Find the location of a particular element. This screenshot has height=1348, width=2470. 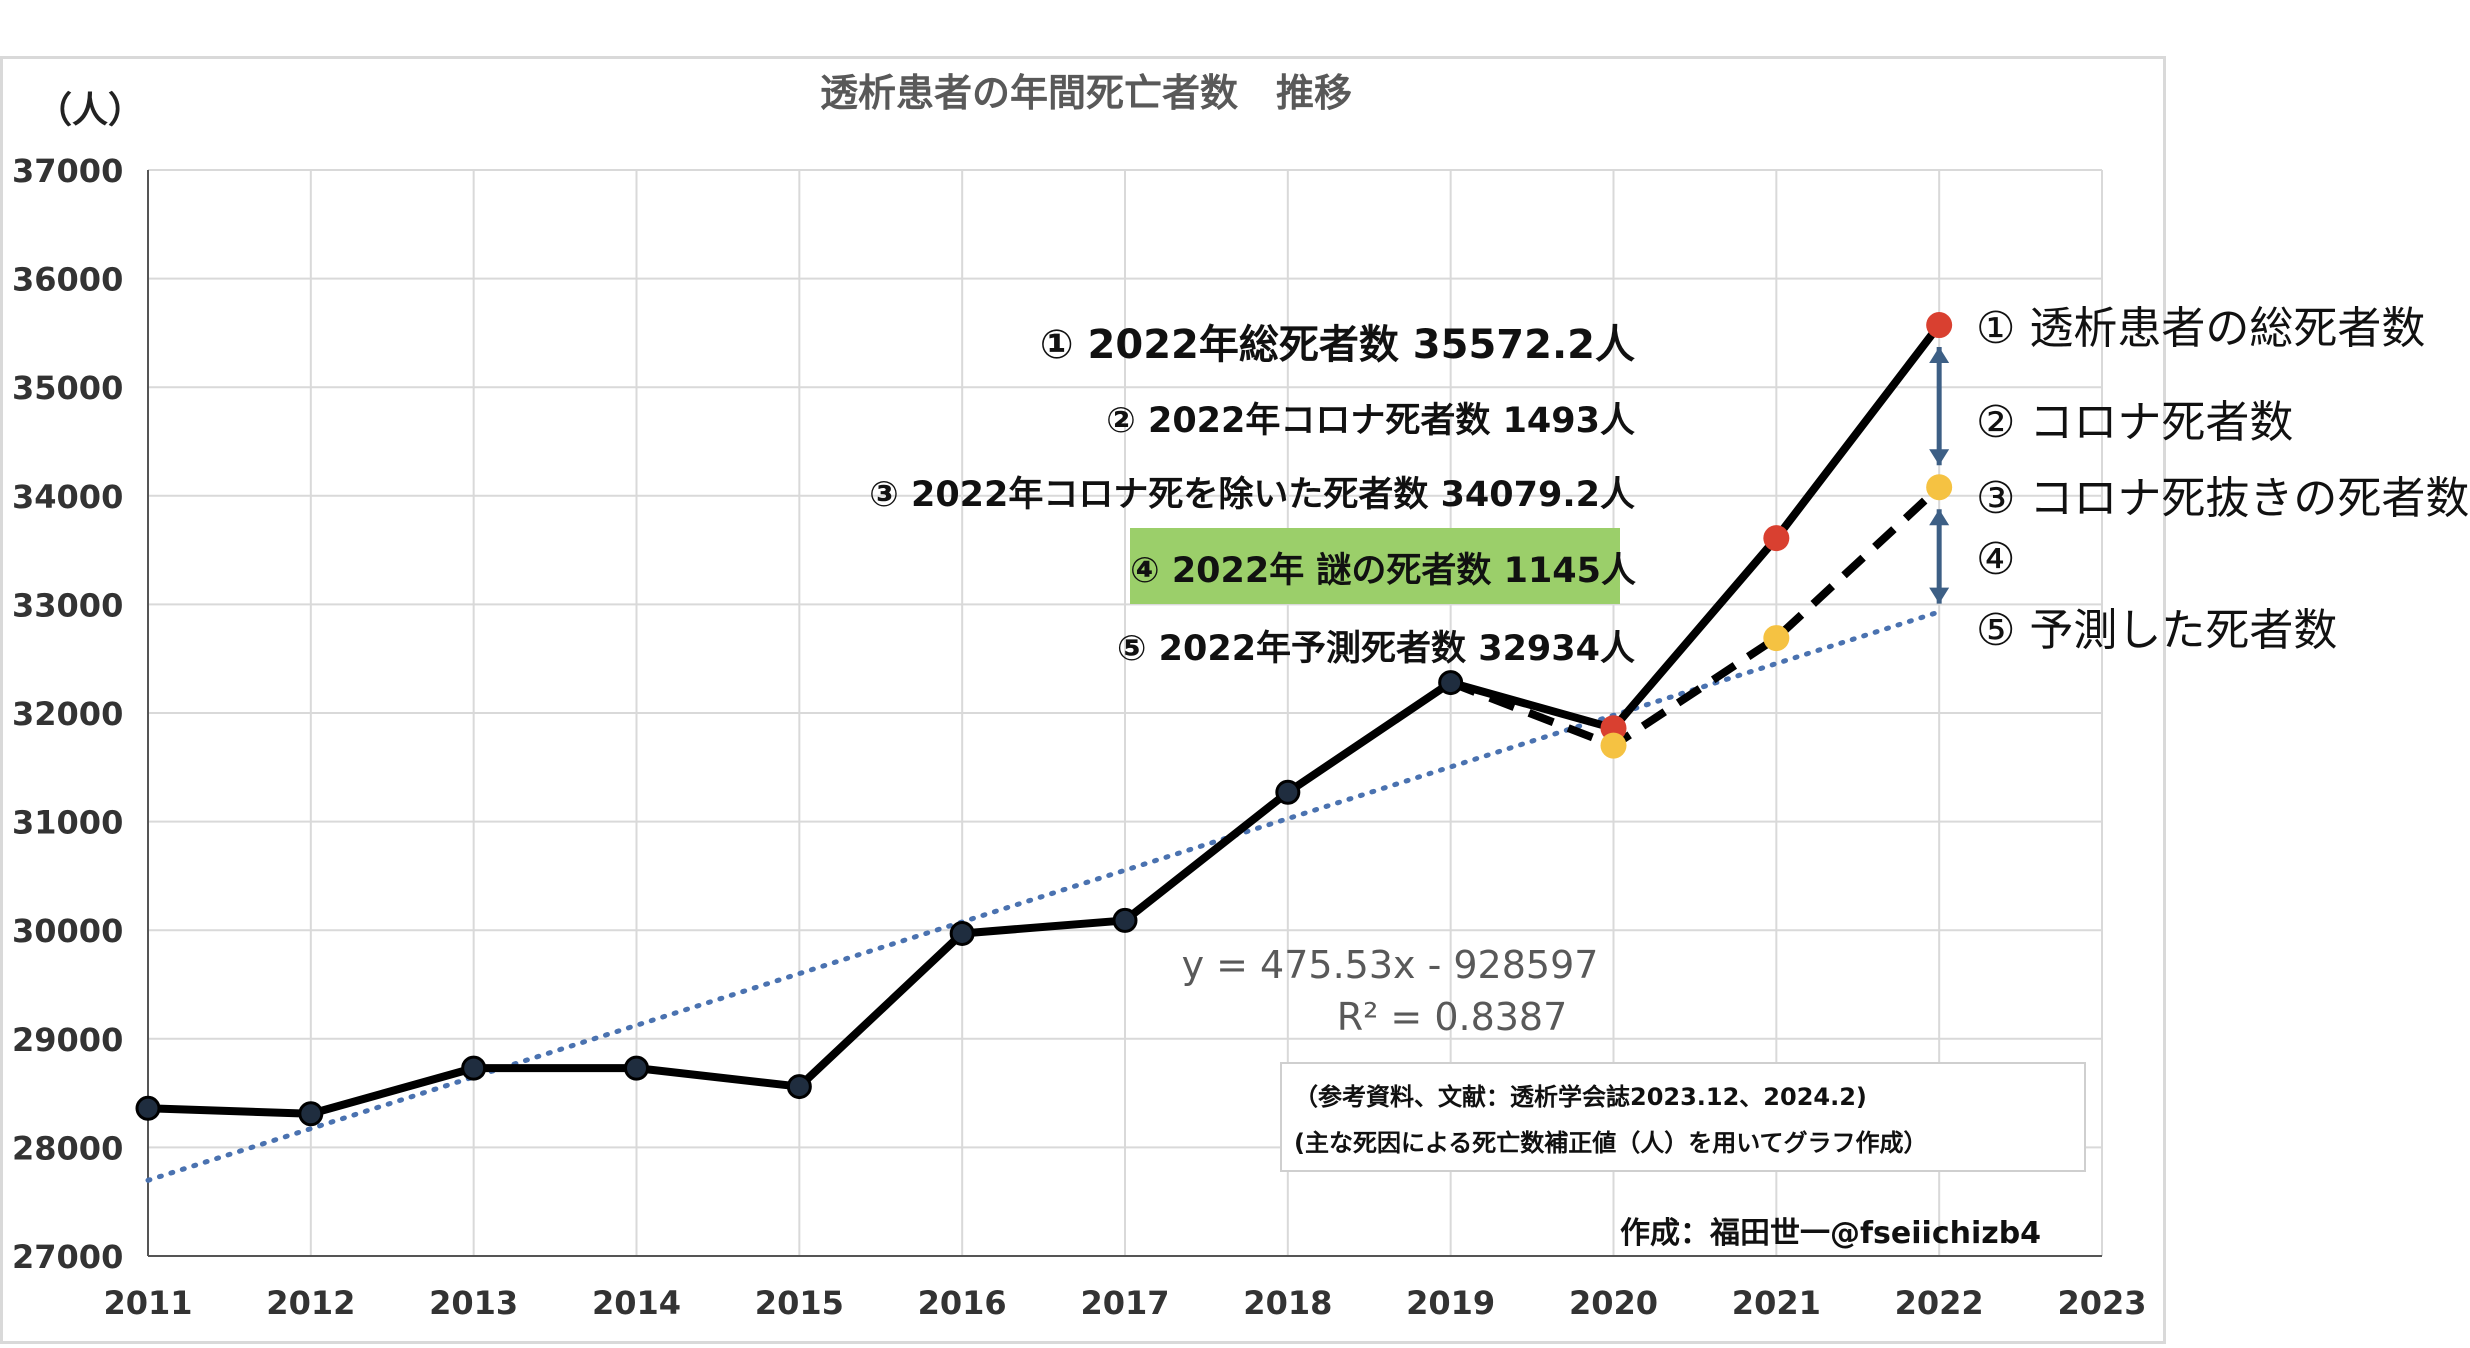

y-axis-unit-label: （人） is located at coordinates (90, 110).